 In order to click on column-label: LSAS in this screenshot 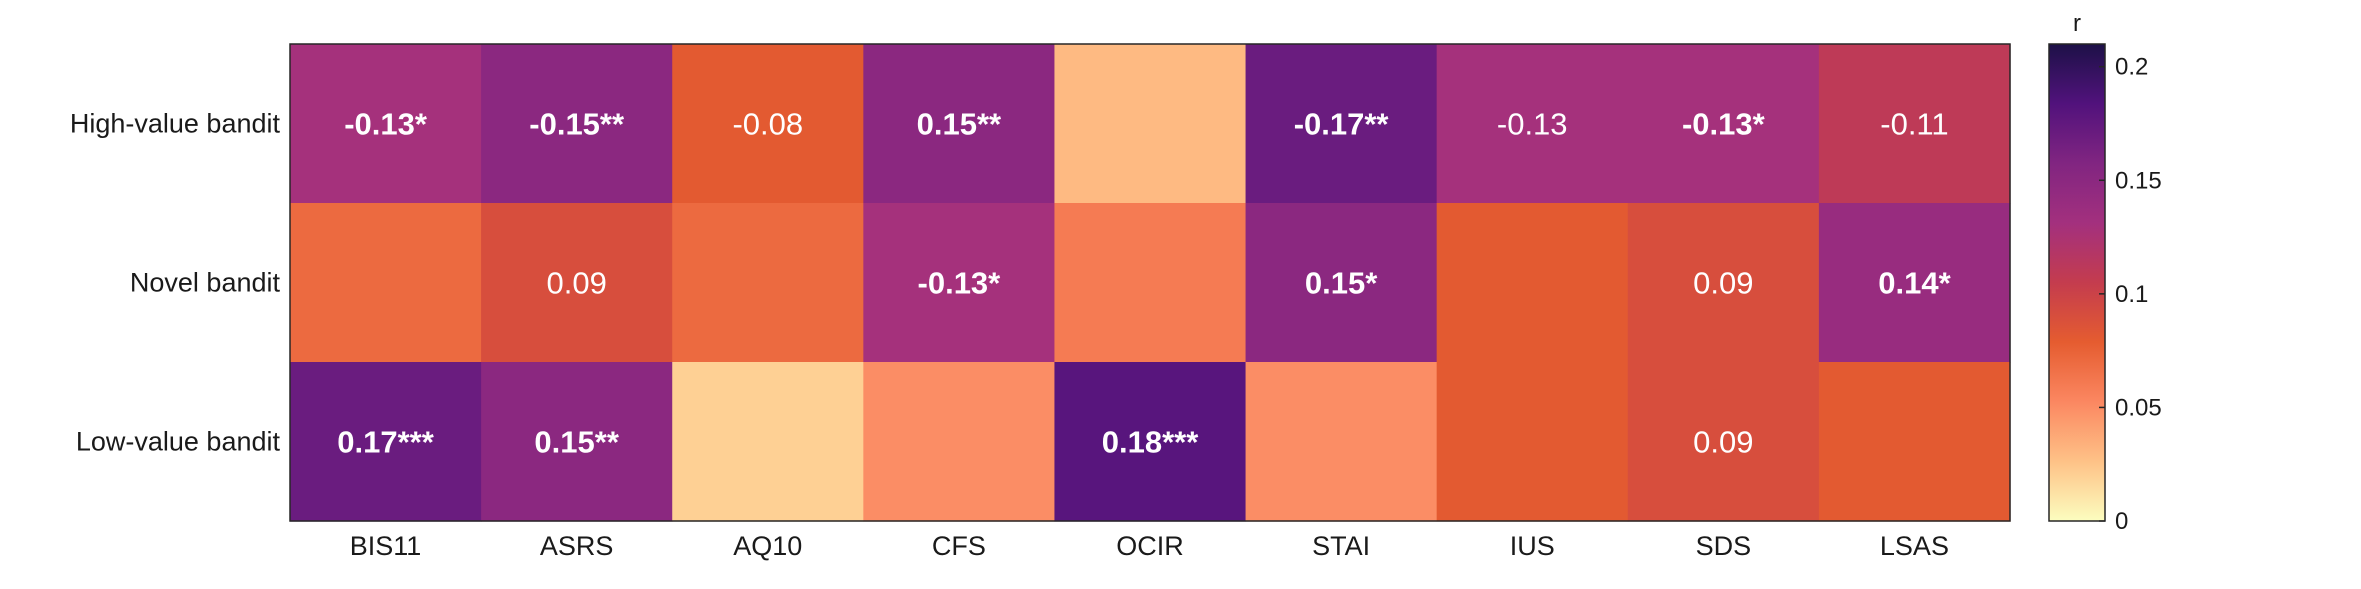, I will do `click(1914, 546)`.